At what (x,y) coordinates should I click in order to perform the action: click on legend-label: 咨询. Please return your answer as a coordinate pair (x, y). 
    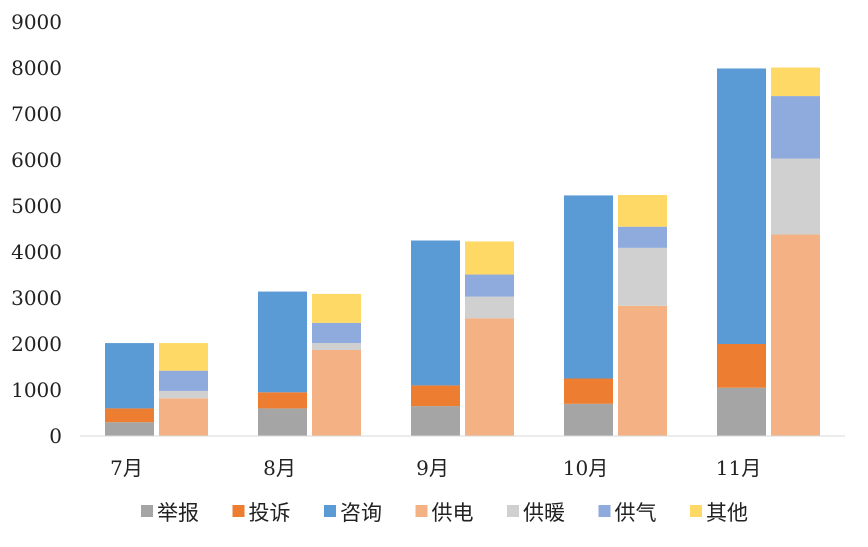
    Looking at the image, I should click on (361, 513).